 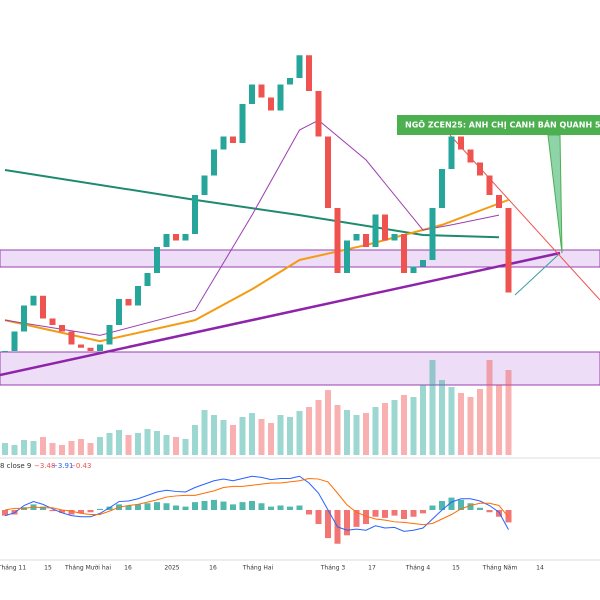 I want to click on x-tick-label: Tháng Mười hai, so click(x=87, y=568).